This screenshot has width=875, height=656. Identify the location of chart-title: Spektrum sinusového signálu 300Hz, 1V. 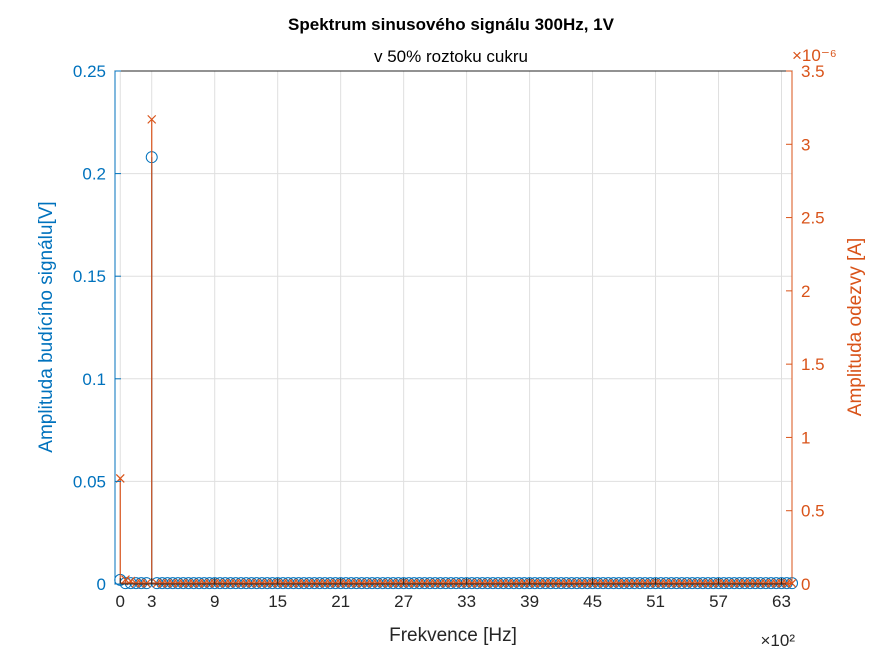
(451, 24).